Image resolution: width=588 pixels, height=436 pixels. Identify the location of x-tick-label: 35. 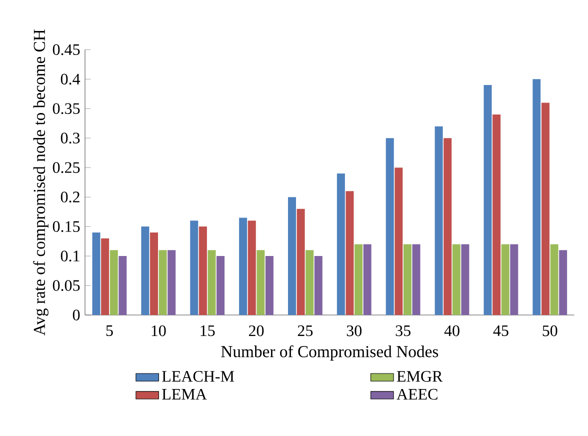
(403, 330).